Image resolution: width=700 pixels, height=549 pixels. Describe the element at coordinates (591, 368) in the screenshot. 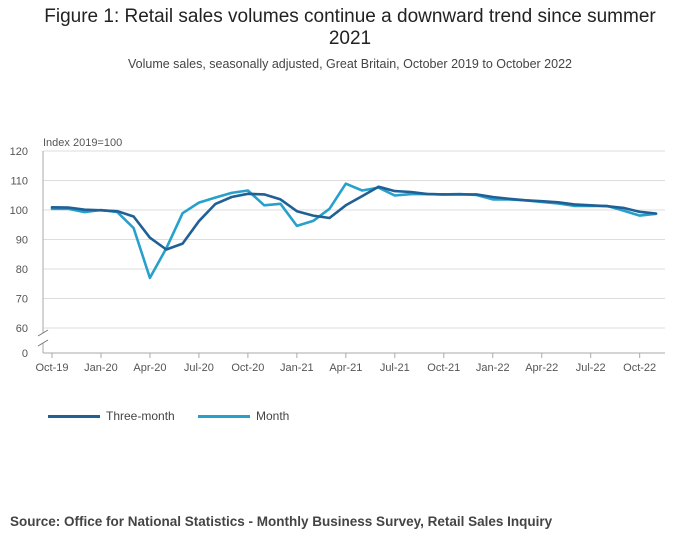

I see `x-tick-label: Jul-22` at that location.